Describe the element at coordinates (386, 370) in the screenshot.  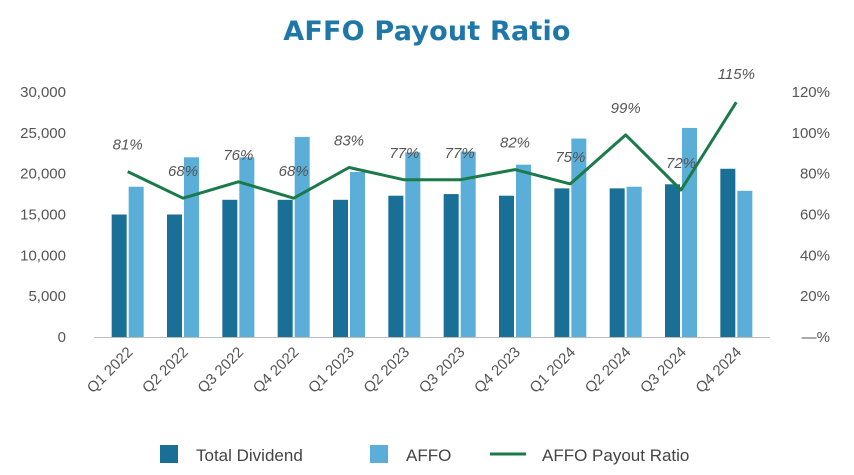
I see `x-tick-label: Q2 2023` at that location.